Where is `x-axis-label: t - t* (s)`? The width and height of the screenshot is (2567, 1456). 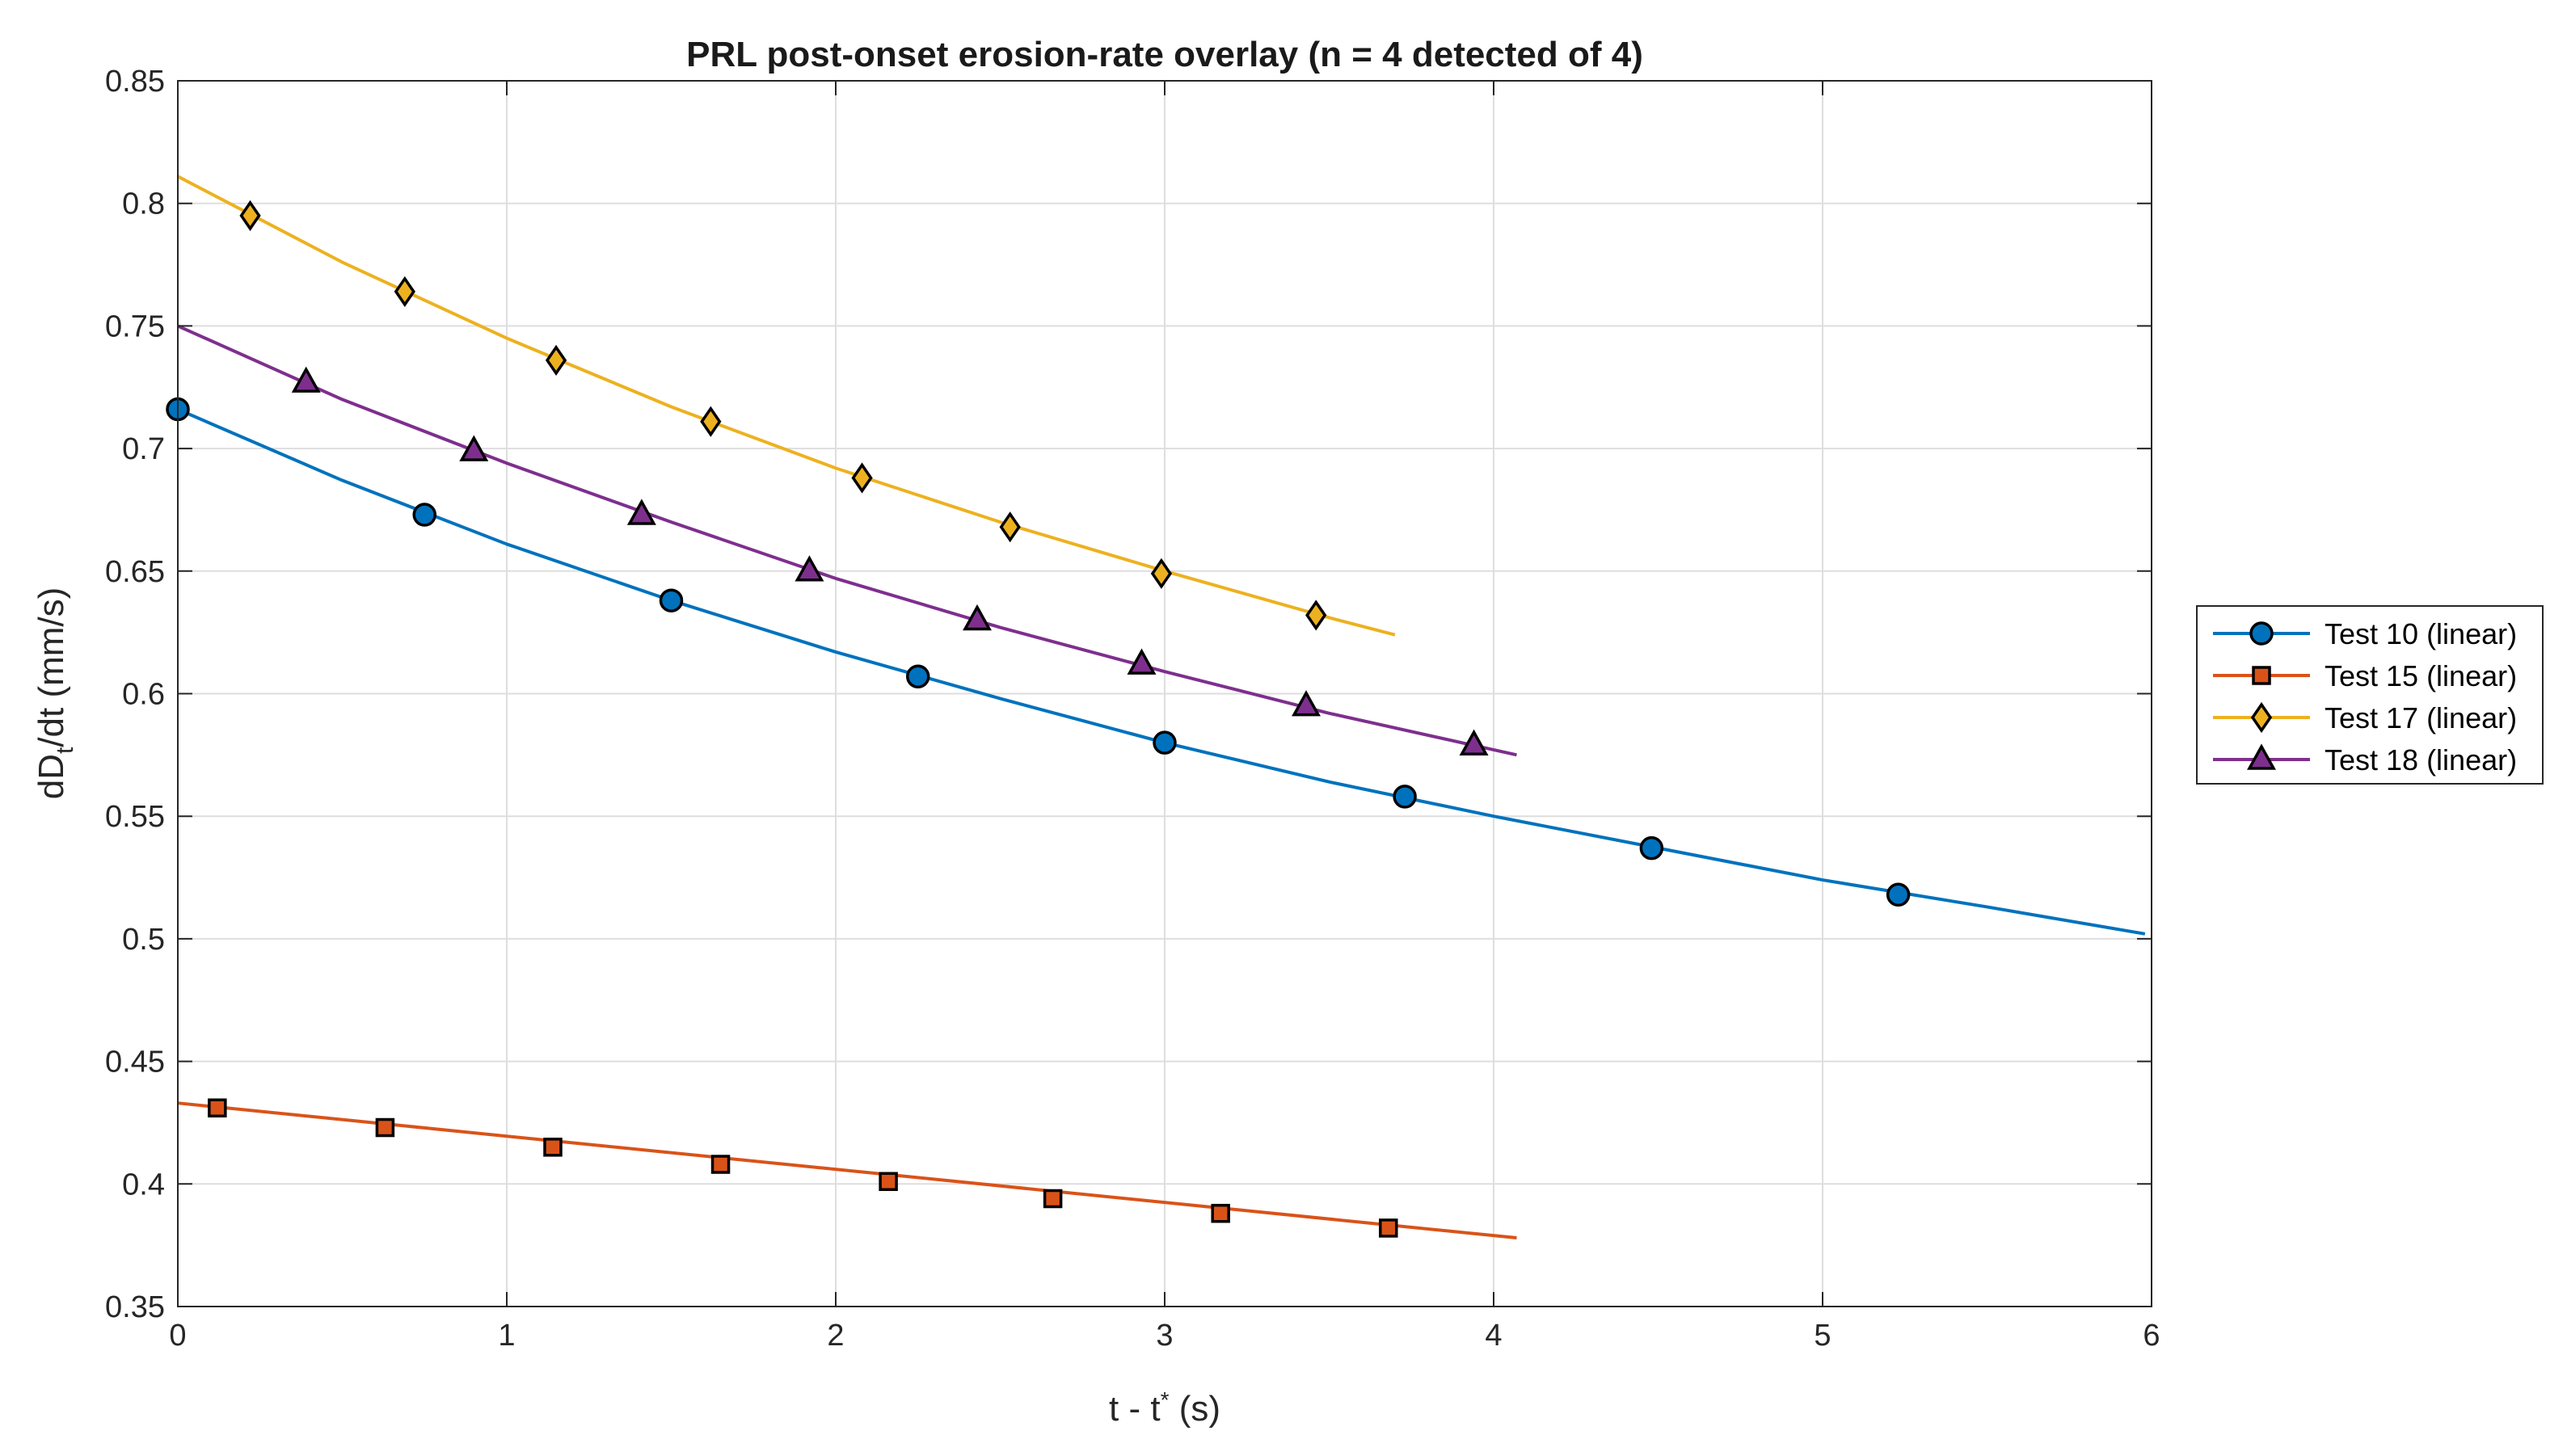
x-axis-label: t - t* (s) is located at coordinates (1164, 1408).